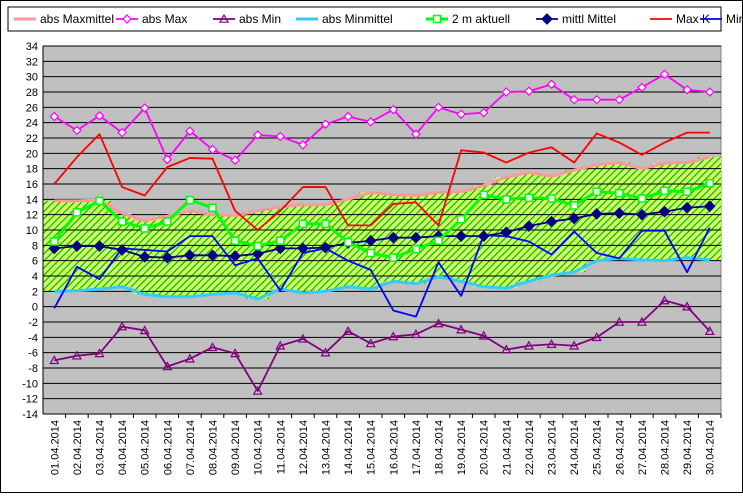  What do you see at coordinates (32, 47) in the screenshot?
I see `y-tick-label: 34` at bounding box center [32, 47].